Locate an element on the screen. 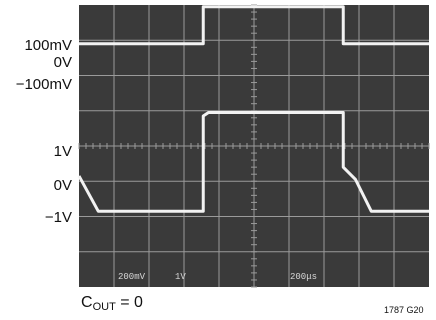 The width and height of the screenshot is (436, 320). cout-caption: COUT = 0 is located at coordinates (112, 303).